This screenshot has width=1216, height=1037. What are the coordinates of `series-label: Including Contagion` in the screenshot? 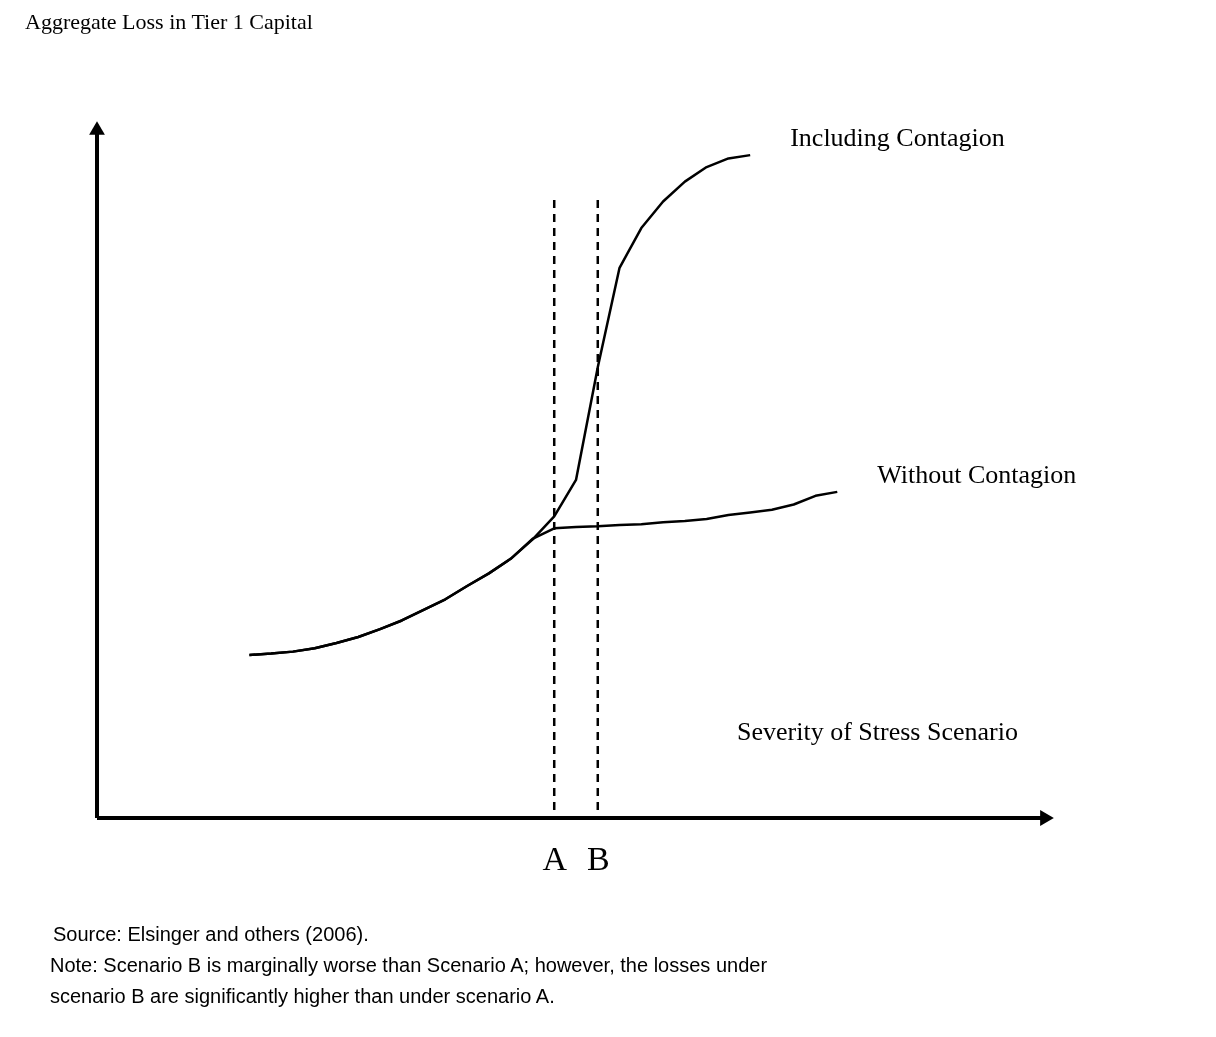 It's located at (897, 138).